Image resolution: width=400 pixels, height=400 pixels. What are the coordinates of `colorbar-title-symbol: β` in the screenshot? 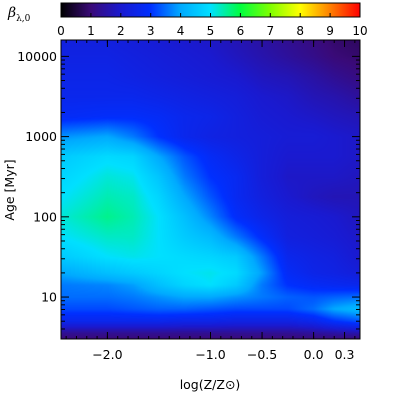 It's located at (11, 13).